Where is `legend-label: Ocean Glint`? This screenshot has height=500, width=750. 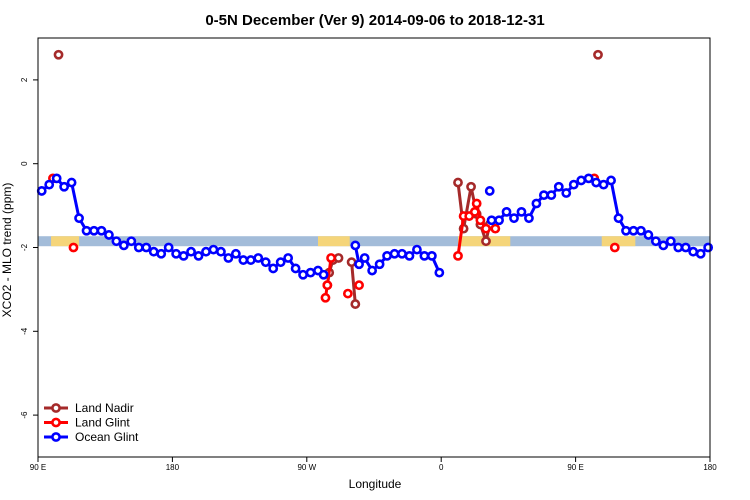 legend-label: Ocean Glint is located at coordinates (107, 437).